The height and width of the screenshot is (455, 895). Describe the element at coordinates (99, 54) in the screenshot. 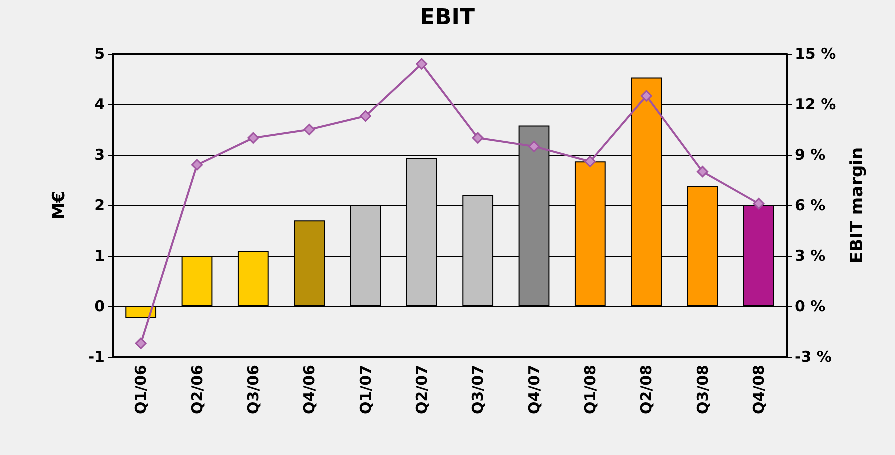

I see `y-tick-label: 5` at that location.